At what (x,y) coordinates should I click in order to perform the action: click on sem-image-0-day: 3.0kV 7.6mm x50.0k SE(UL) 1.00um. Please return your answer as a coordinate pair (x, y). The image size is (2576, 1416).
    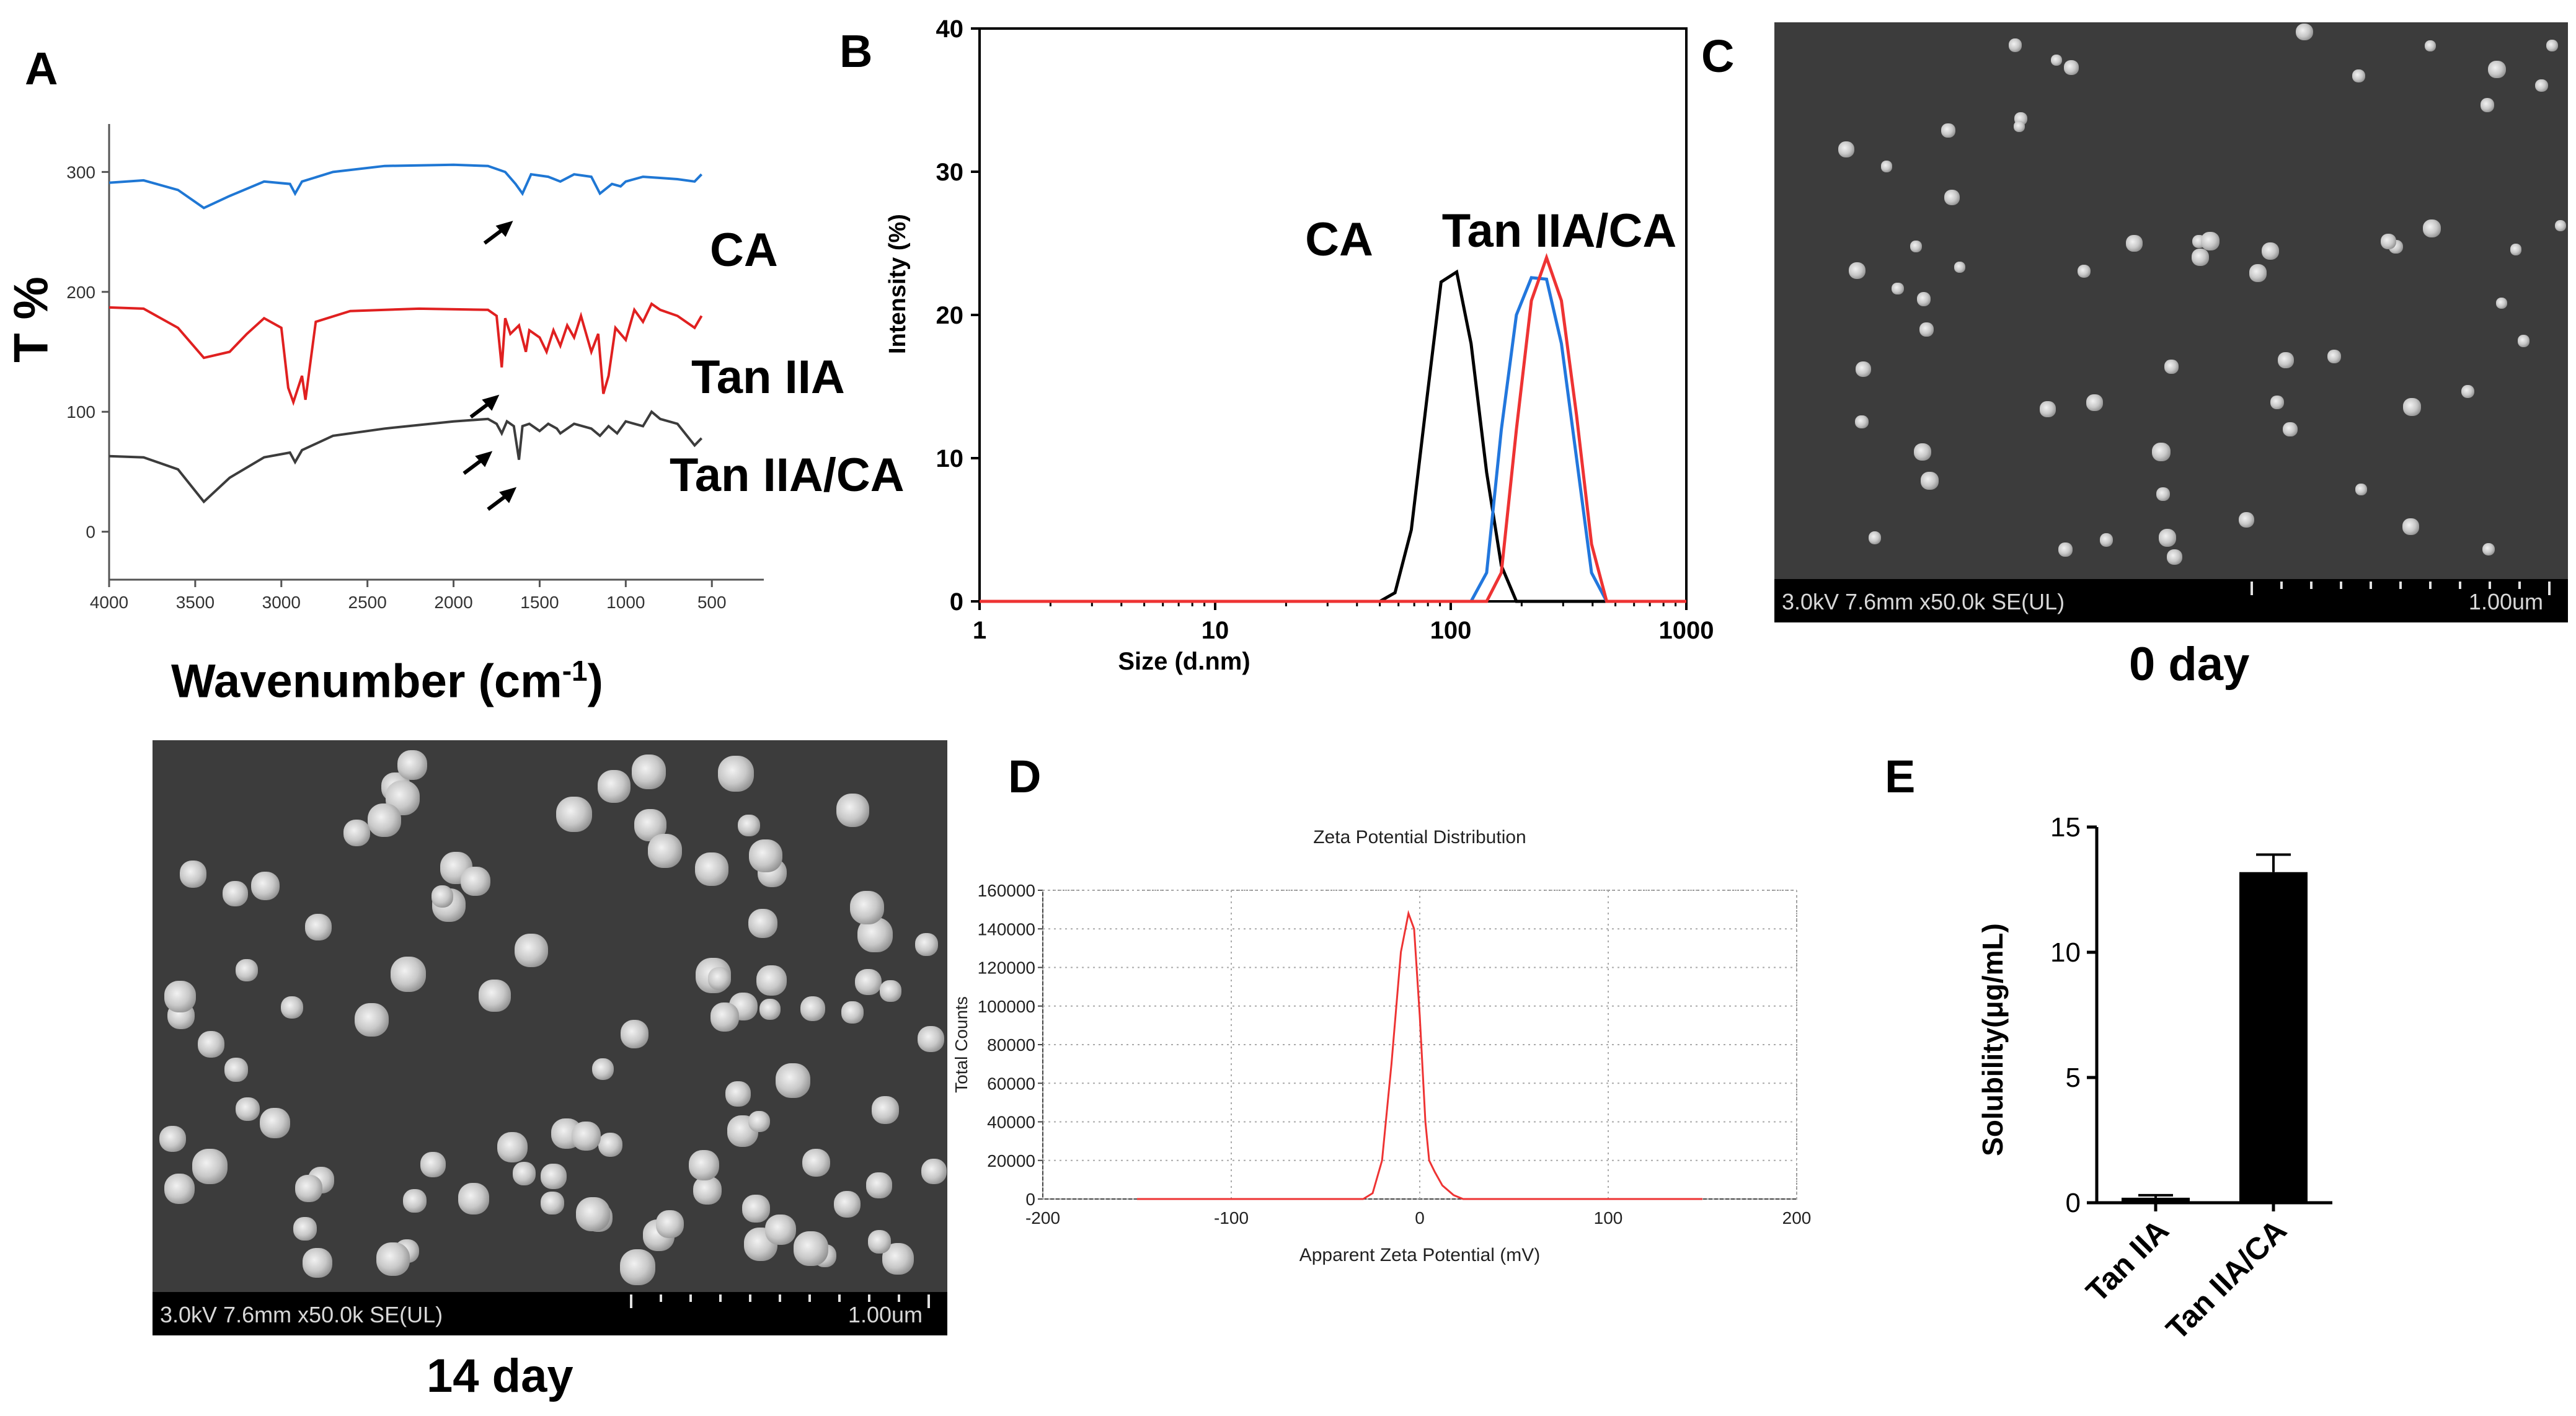
    Looking at the image, I should click on (2171, 322).